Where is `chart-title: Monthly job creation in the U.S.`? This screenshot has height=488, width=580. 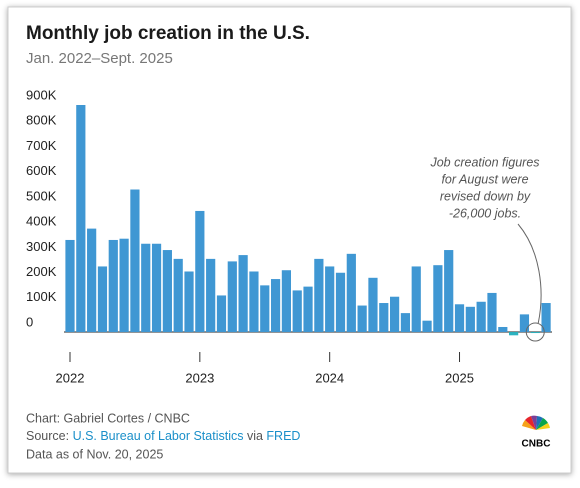
chart-title: Monthly job creation in the U.S. is located at coordinates (168, 33).